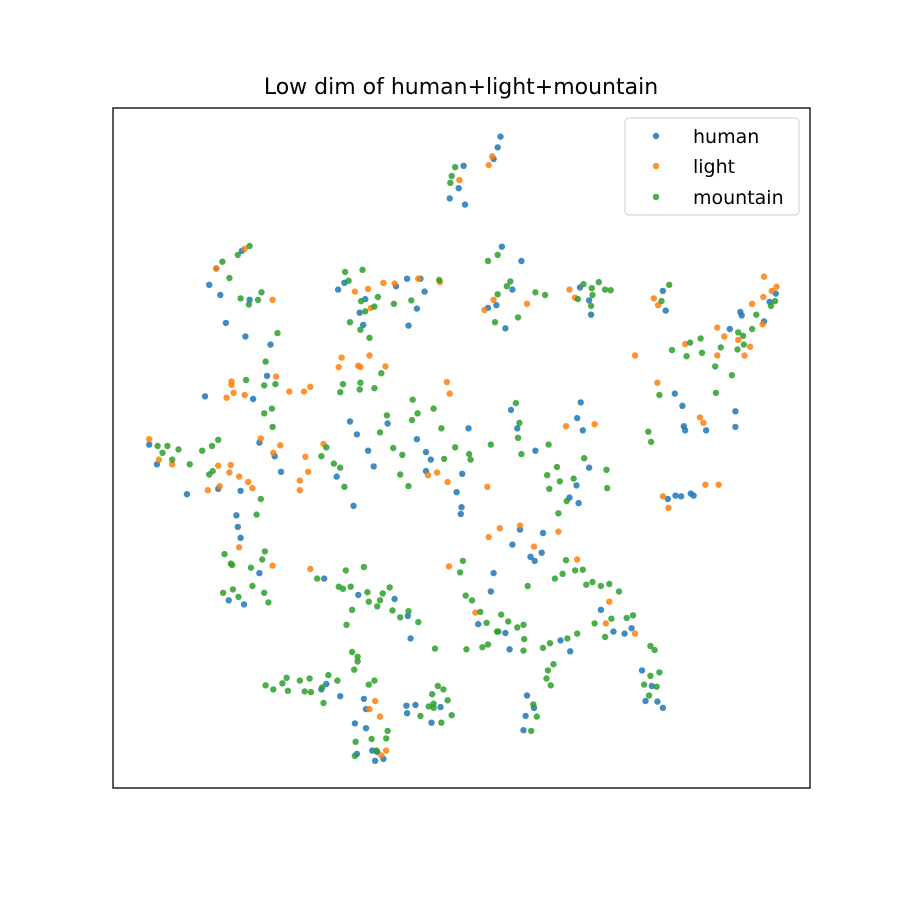 This screenshot has height=900, width=900. What do you see at coordinates (714, 167) in the screenshot?
I see `legend-label-light: light` at bounding box center [714, 167].